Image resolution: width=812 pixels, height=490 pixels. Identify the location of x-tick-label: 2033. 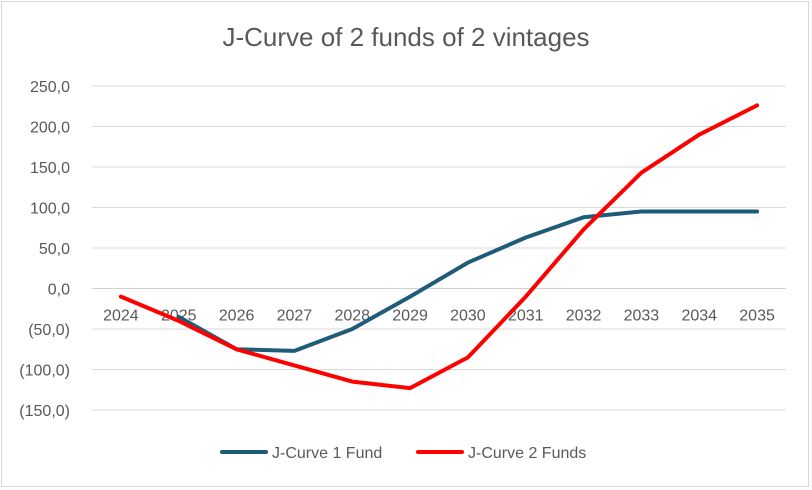
(642, 316).